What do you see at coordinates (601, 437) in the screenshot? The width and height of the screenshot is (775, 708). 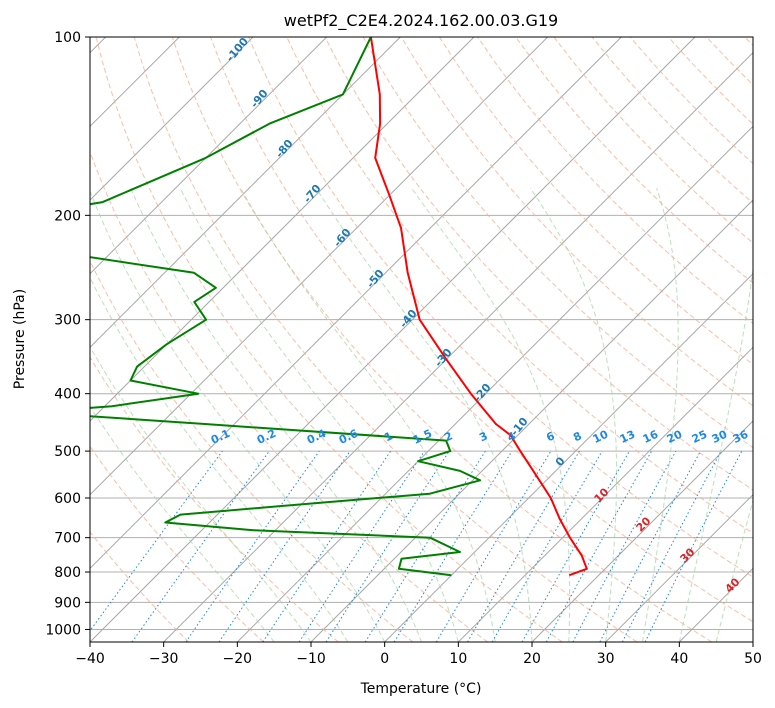 I see `mixing-ratio-label: 10` at bounding box center [601, 437].